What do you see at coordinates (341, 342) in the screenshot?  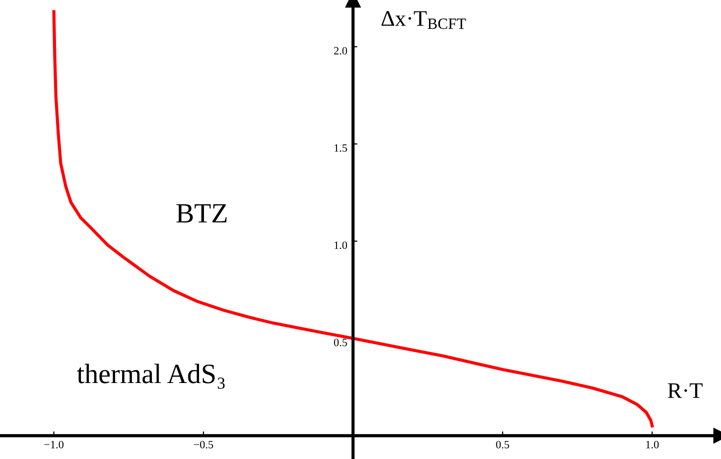 I see `y-tick-label: 0.5` at bounding box center [341, 342].